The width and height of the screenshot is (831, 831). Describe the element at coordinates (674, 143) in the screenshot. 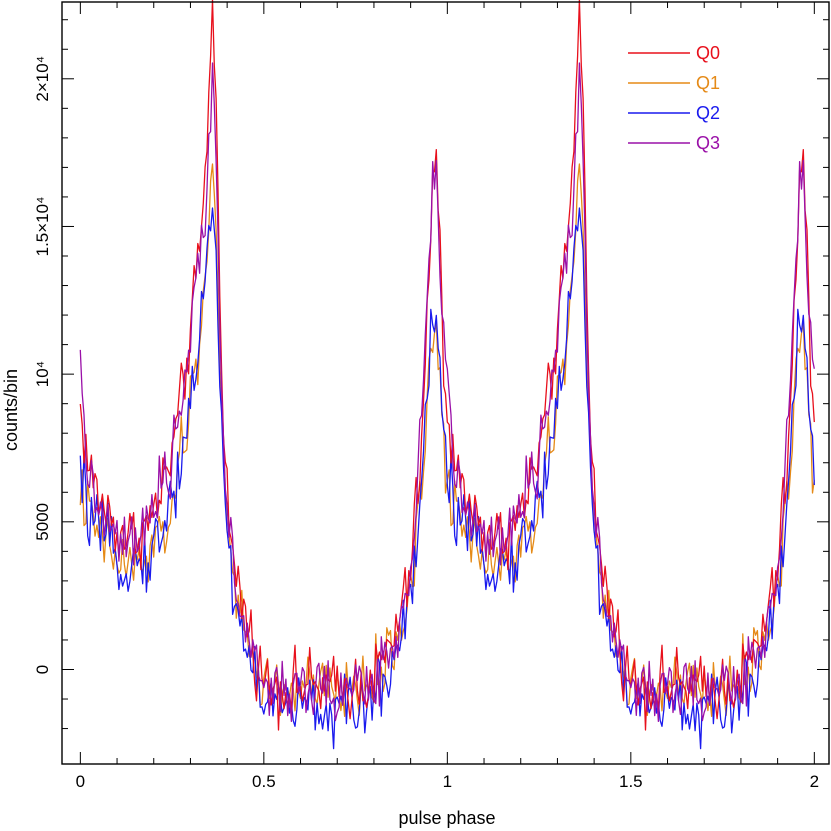

I see `legend-item-q3: Q3` at that location.